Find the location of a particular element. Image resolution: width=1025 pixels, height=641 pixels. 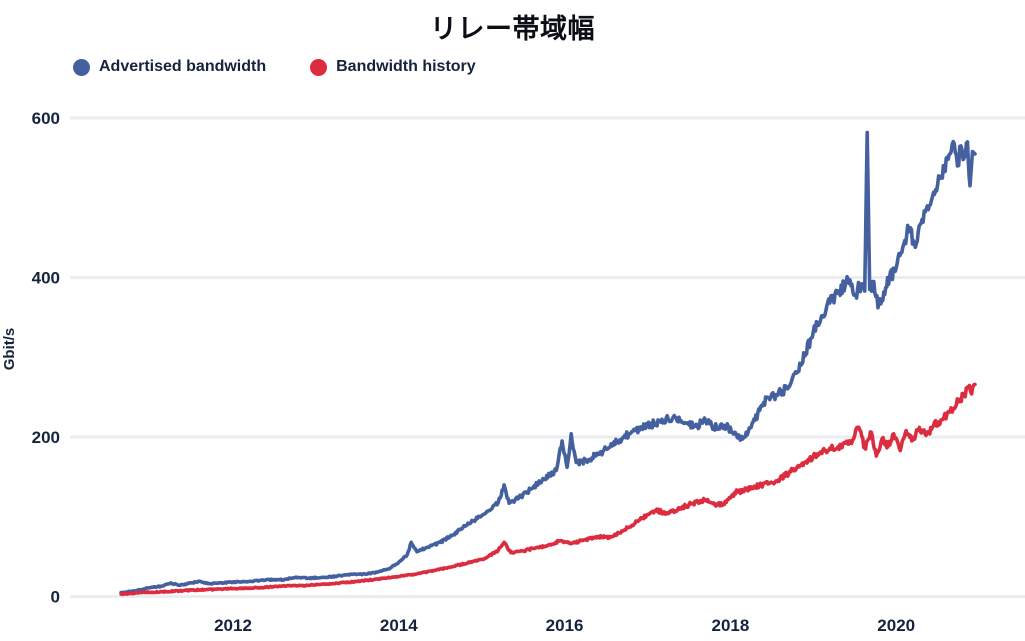

legend: Advertised bandwidth Bandwidth history is located at coordinates (296, 67).